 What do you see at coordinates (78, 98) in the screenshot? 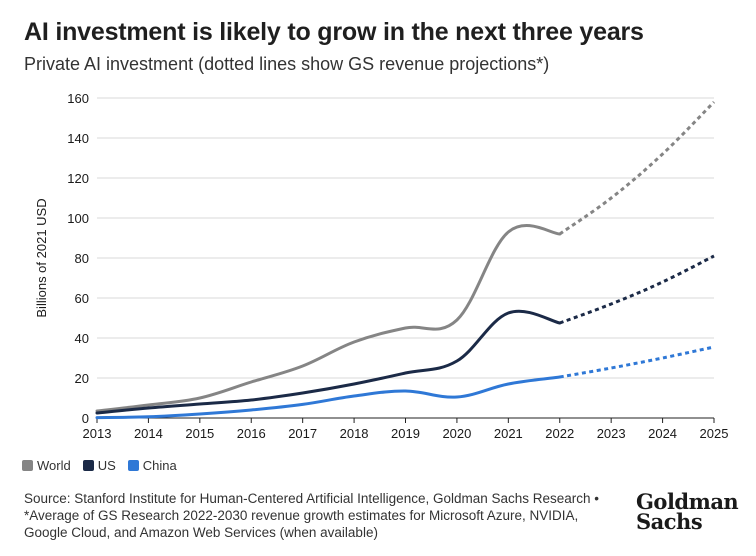
I see `y-tick-label-160: 160` at bounding box center [78, 98].